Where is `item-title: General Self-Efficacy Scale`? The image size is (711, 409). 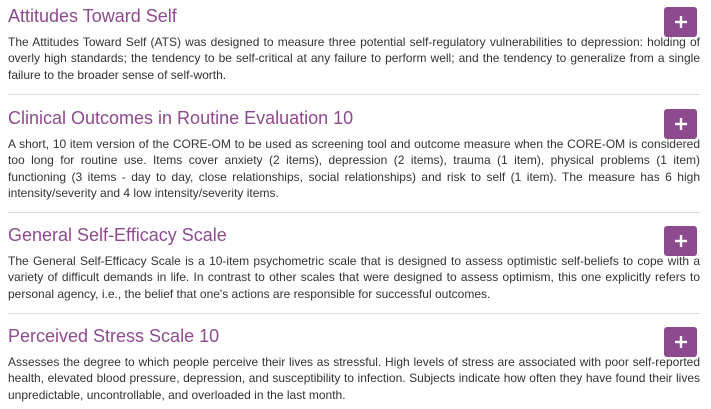
item-title: General Self-Efficacy Scale is located at coordinates (117, 235).